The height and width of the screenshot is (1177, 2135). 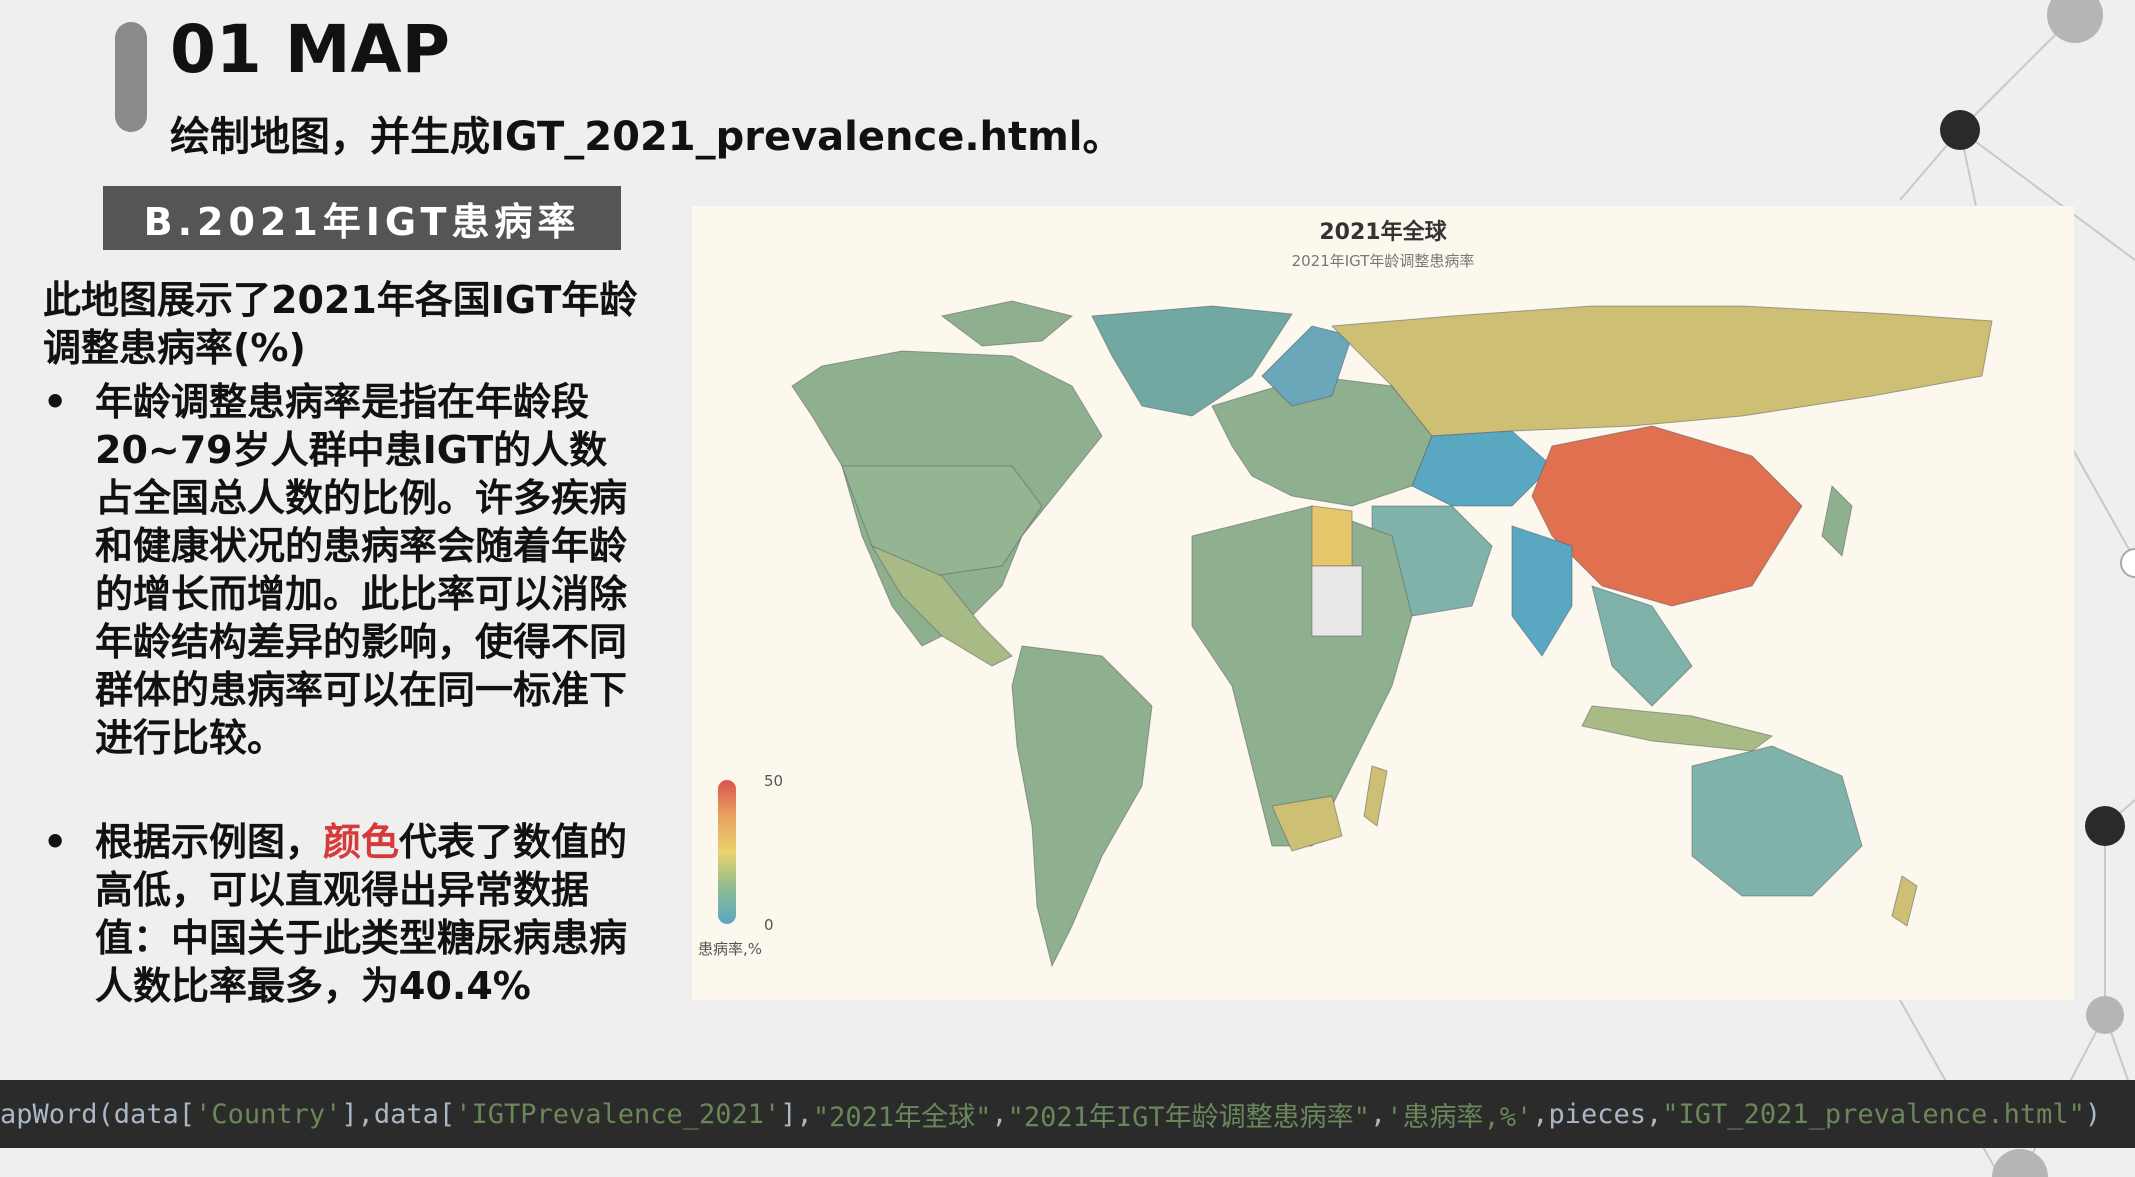 What do you see at coordinates (1667, 516) in the screenshot?
I see `region-china` at bounding box center [1667, 516].